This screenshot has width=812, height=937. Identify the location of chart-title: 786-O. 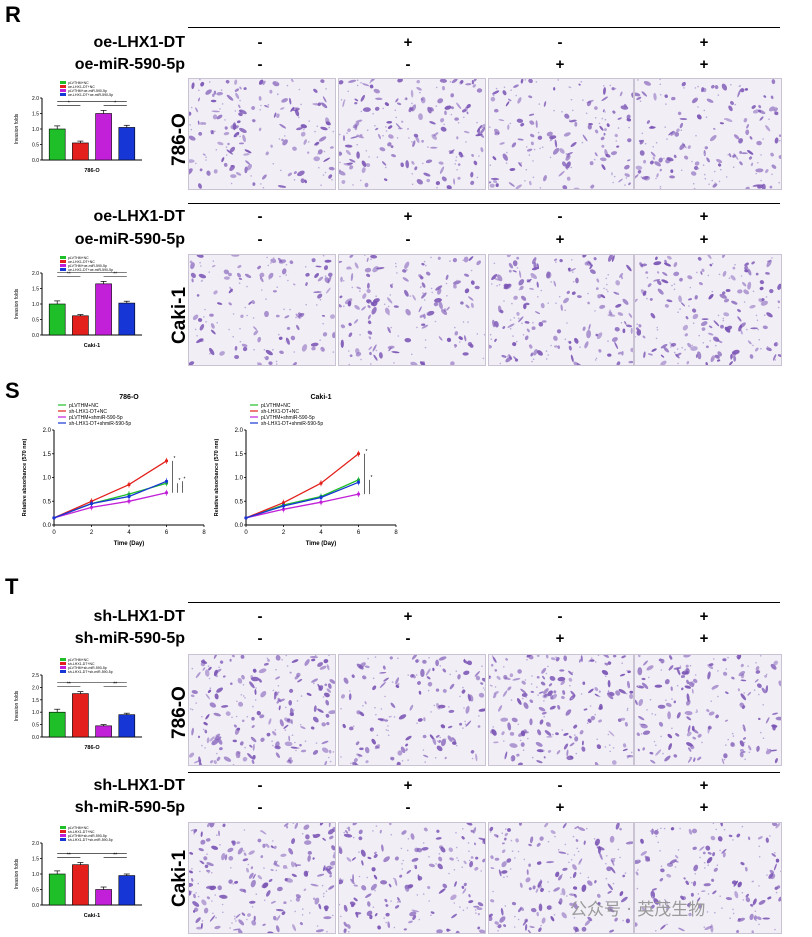
(129, 397).